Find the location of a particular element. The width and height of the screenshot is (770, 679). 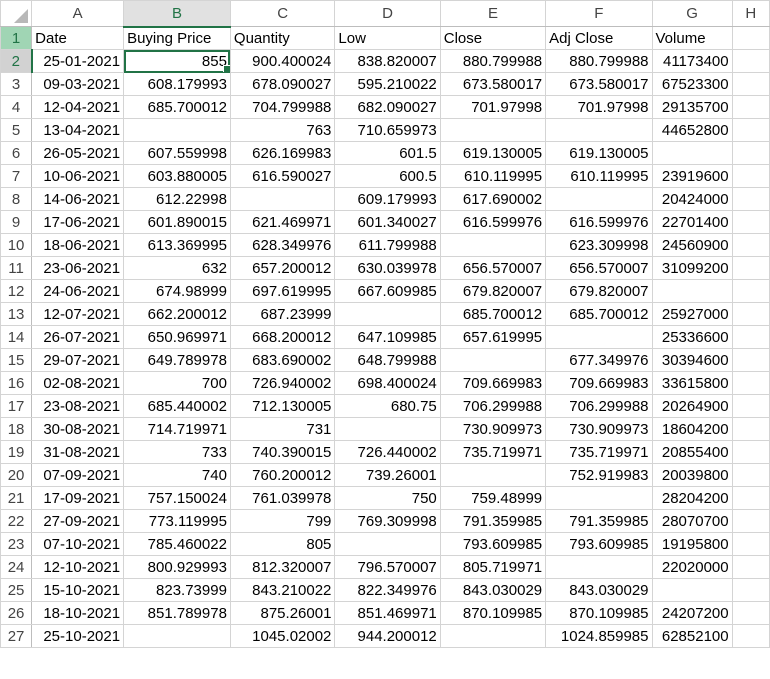

cell-f27: 1024.859985 is located at coordinates (599, 636).